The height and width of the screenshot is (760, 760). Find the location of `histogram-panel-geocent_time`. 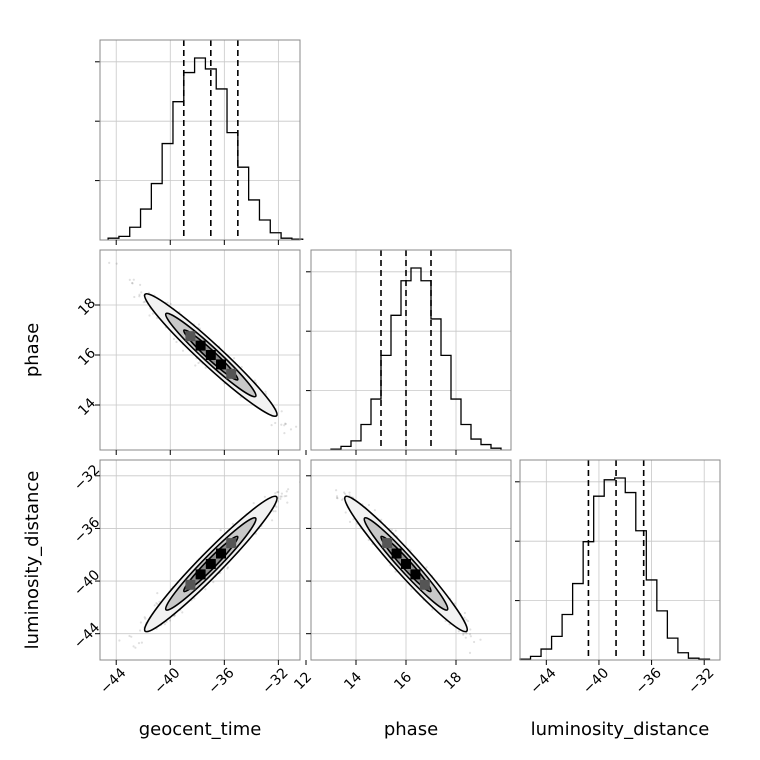

histogram-panel-geocent_time is located at coordinates (199, 140).